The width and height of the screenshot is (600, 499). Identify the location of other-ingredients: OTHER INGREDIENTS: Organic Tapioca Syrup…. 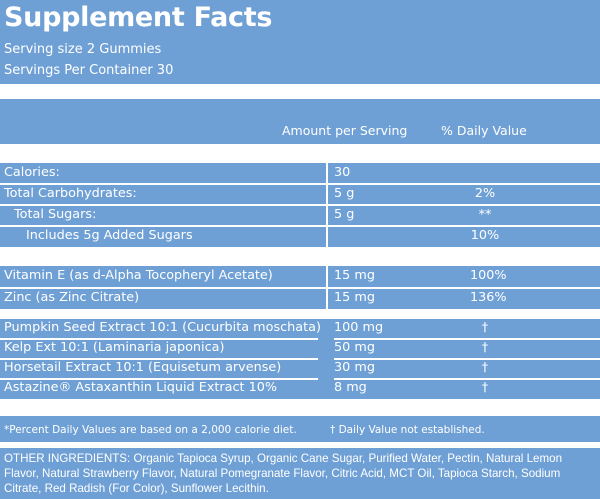
(283, 474).